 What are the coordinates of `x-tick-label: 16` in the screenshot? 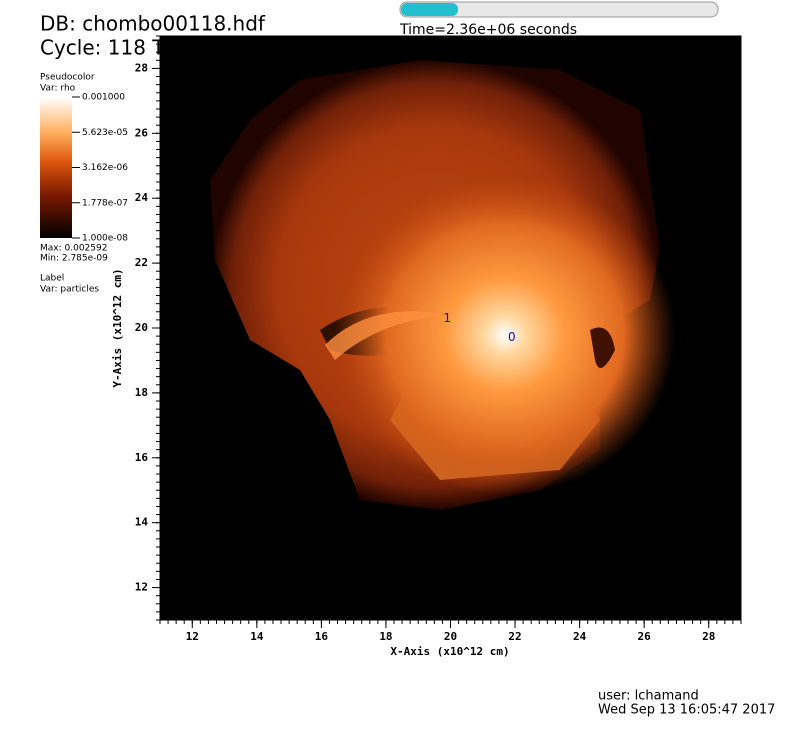 It's located at (322, 636).